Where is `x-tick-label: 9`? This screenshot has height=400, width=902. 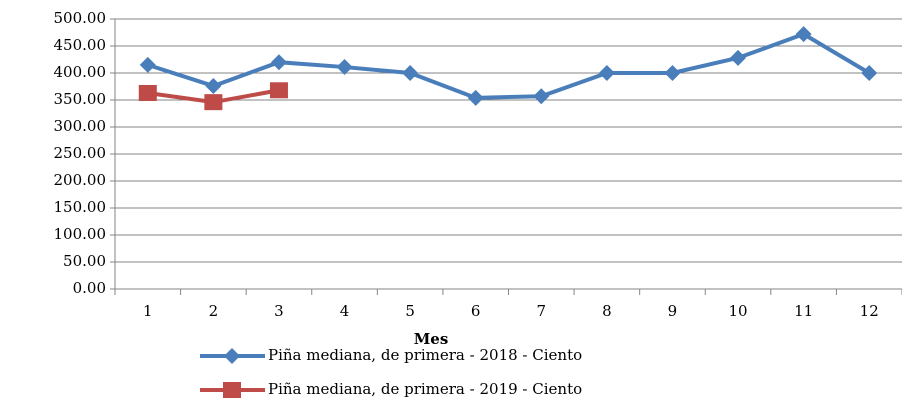 x-tick-label: 9 is located at coordinates (673, 311).